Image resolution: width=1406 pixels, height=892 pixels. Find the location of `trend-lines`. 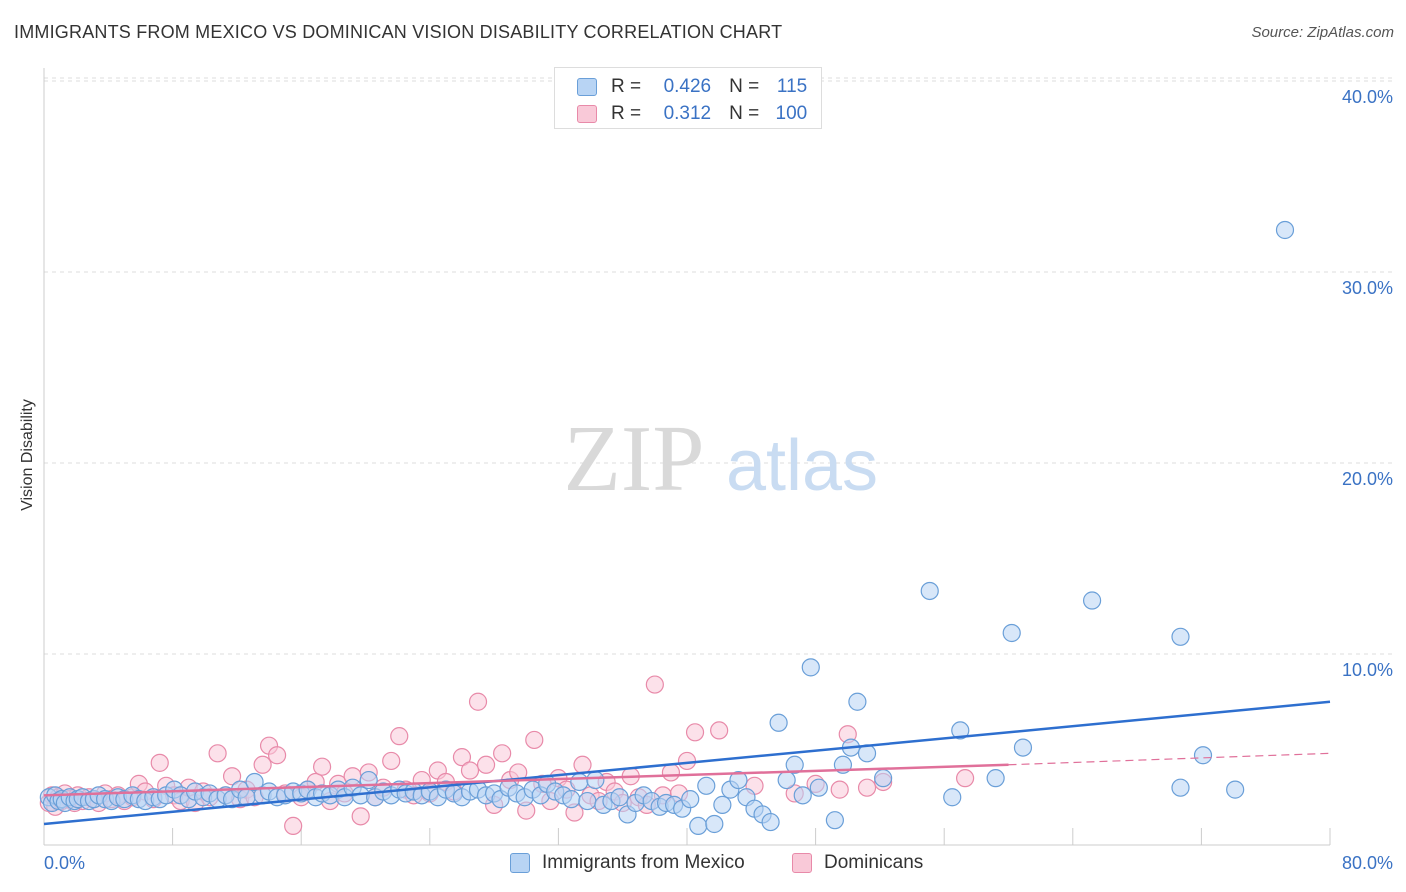

trend-lines is located at coordinates (687, 763).